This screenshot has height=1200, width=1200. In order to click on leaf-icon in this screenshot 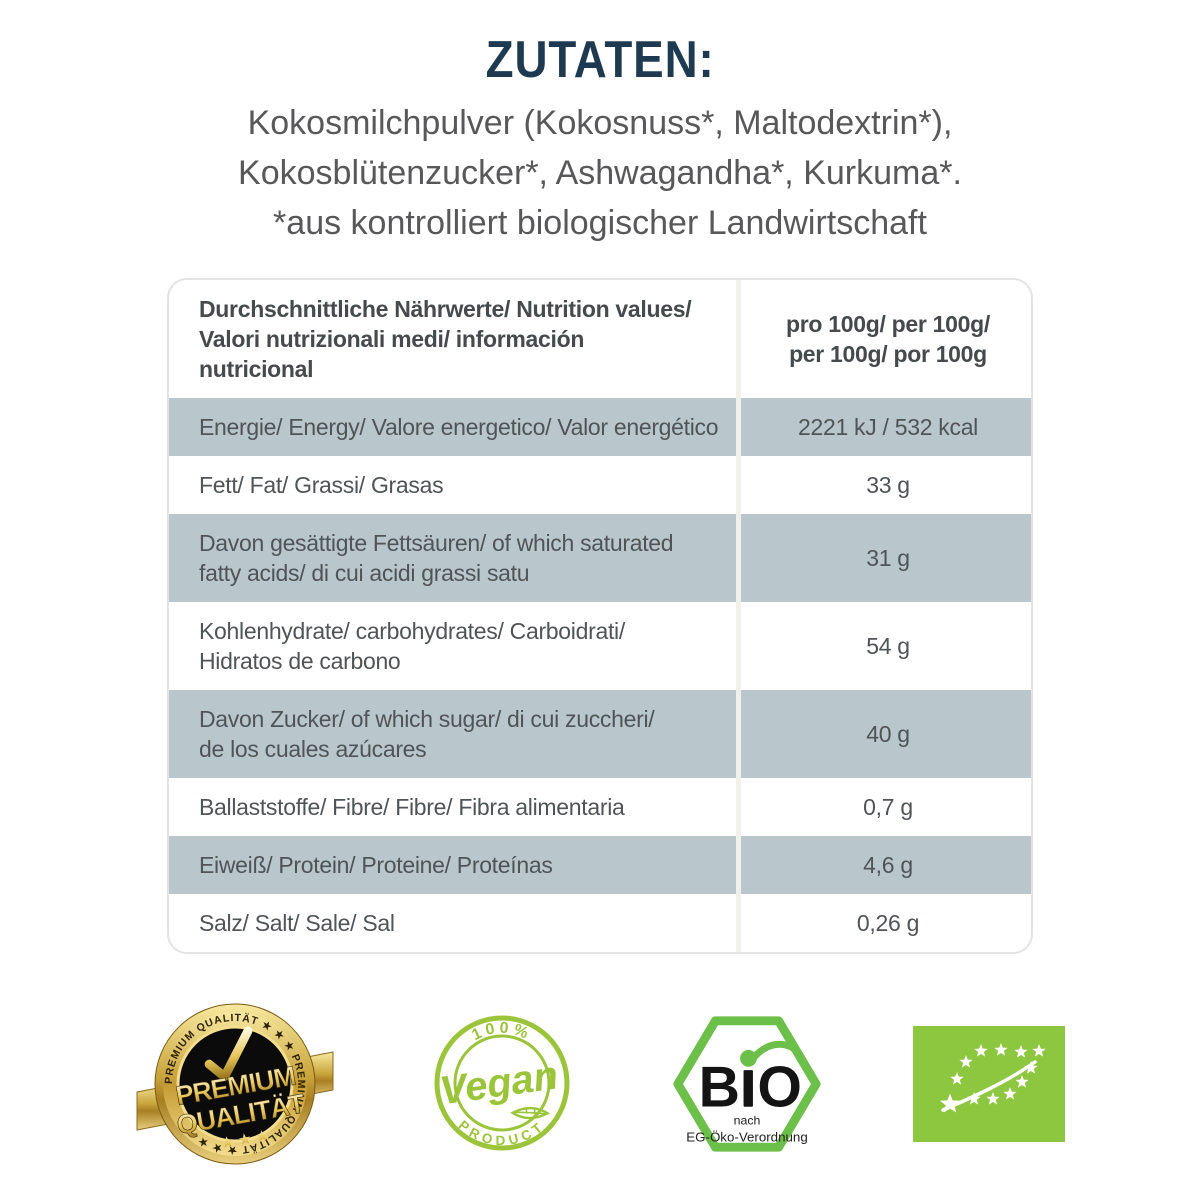, I will do `click(529, 1112)`.